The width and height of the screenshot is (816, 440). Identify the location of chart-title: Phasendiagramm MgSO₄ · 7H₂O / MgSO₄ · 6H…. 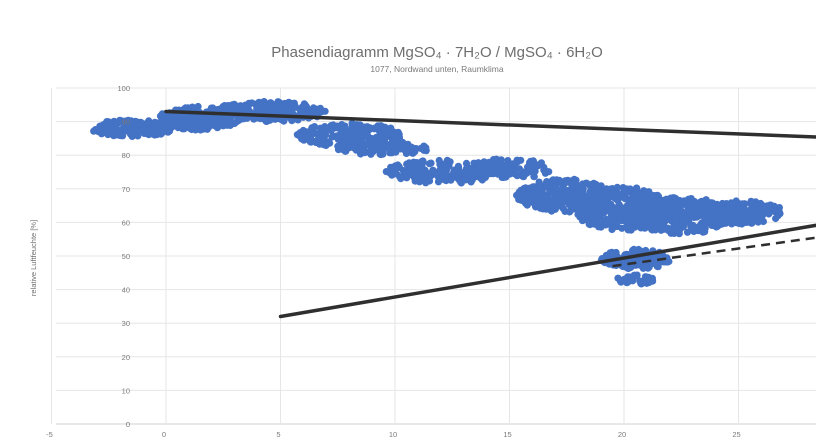
(437, 52).